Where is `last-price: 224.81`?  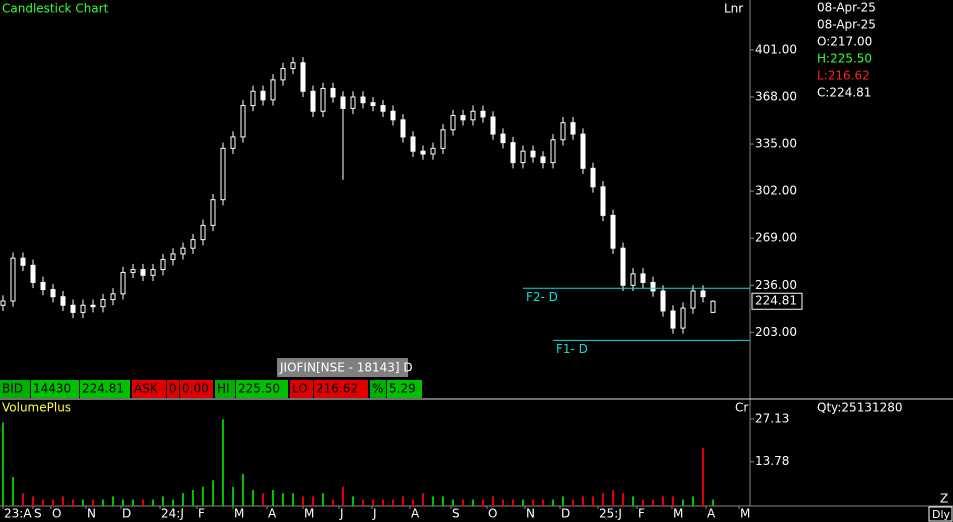 last-price: 224.81 is located at coordinates (776, 301).